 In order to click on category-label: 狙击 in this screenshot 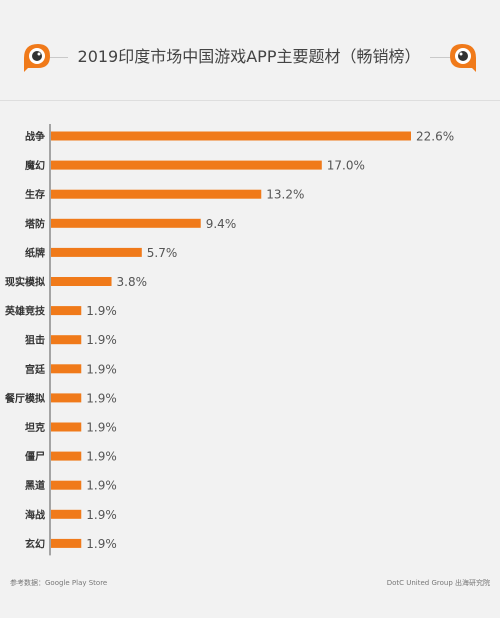, I will do `click(35, 340)`.